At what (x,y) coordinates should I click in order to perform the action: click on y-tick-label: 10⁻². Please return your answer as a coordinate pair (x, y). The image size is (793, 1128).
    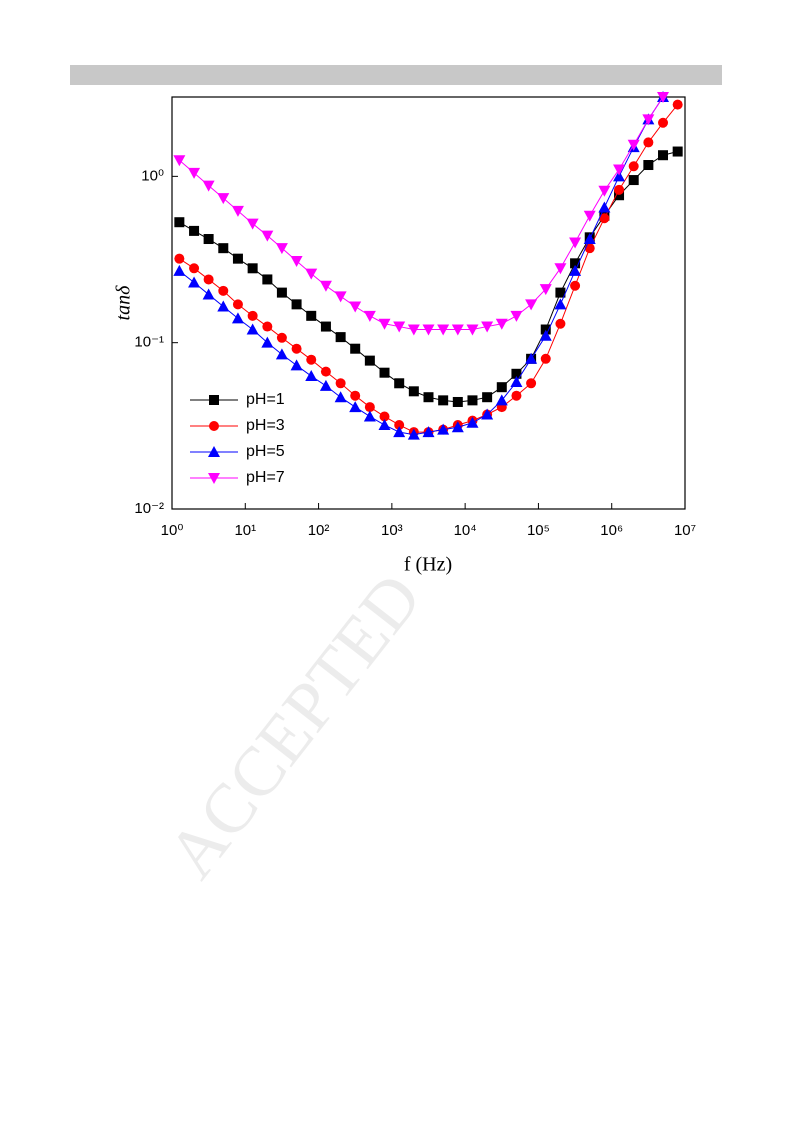
    Looking at the image, I should click on (149, 508).